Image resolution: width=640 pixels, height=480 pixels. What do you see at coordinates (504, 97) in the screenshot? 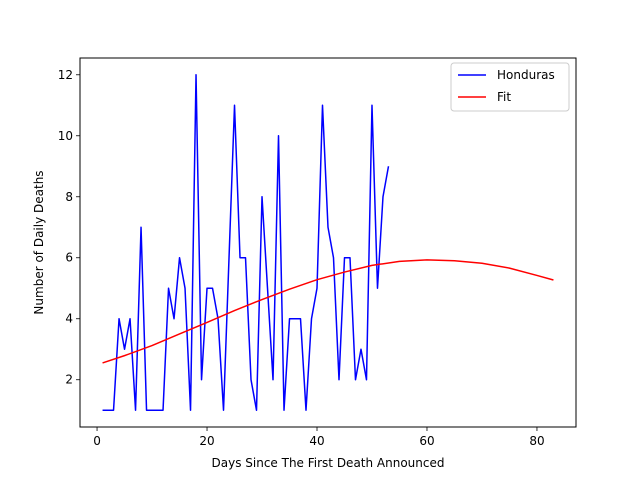
I see `legend-label-fit: Fit` at bounding box center [504, 97].